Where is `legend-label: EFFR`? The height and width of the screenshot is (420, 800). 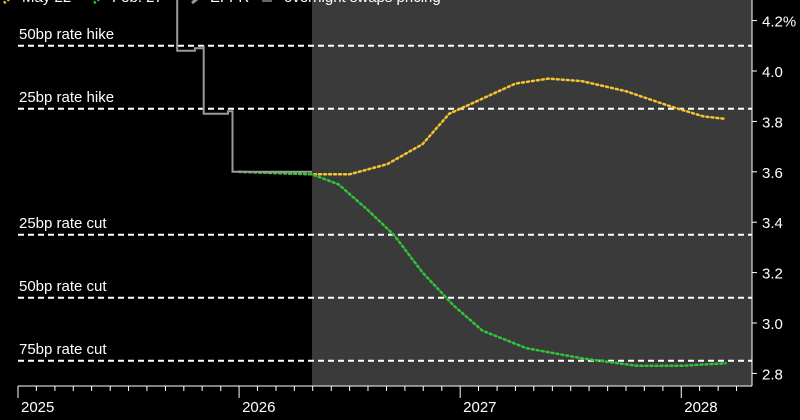 legend-label: EFFR is located at coordinates (229, 3).